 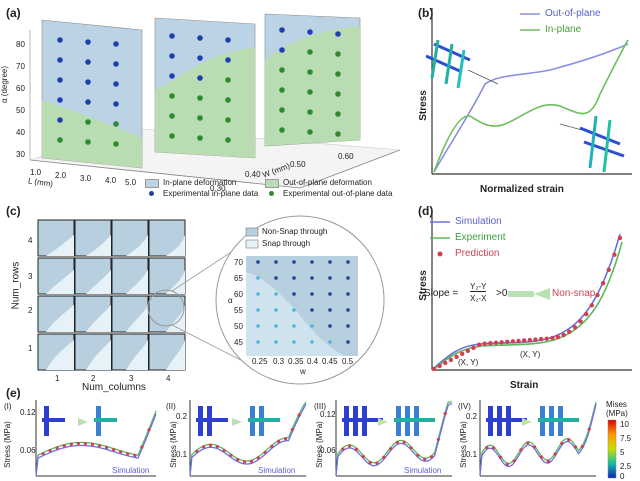 What do you see at coordinates (522, 189) in the screenshot?
I see `panel-b-xlabel: Normalized strain` at bounding box center [522, 189].